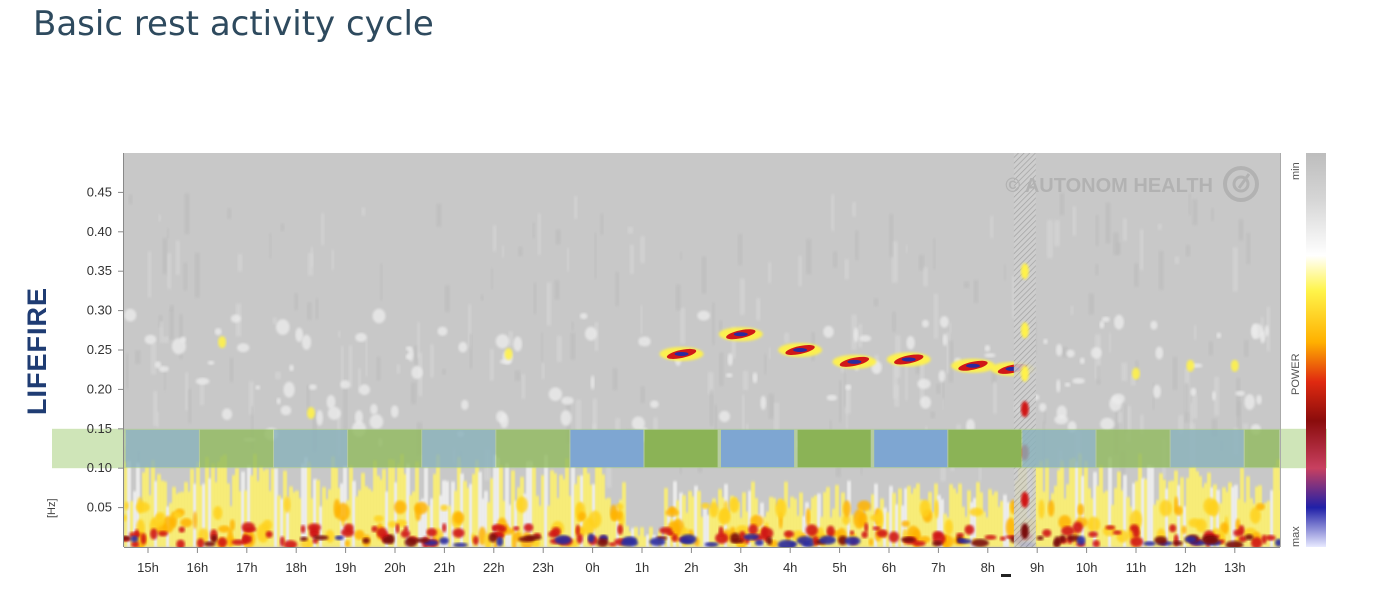 The image size is (1380, 603). Describe the element at coordinates (99, 270) in the screenshot. I see `y-tick-label: 0.35` at that location.